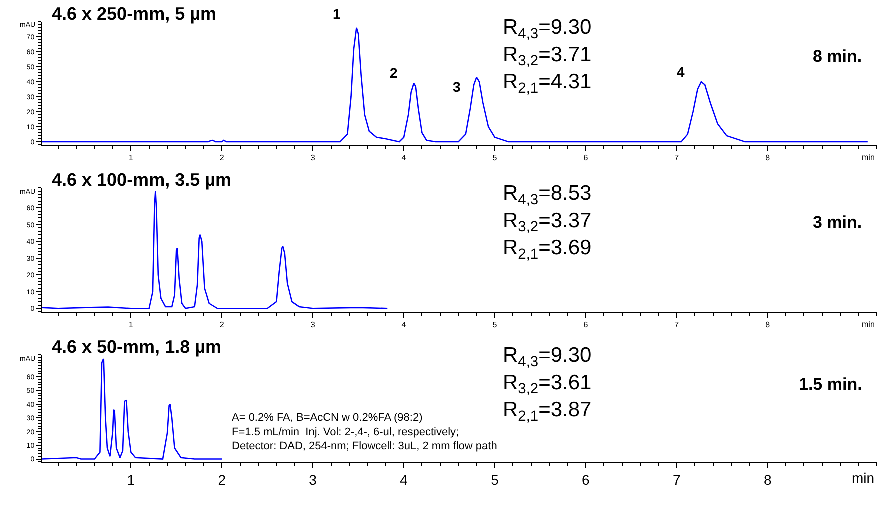  Describe the element at coordinates (394, 73) in the screenshot. I see `annotation: 2` at that location.